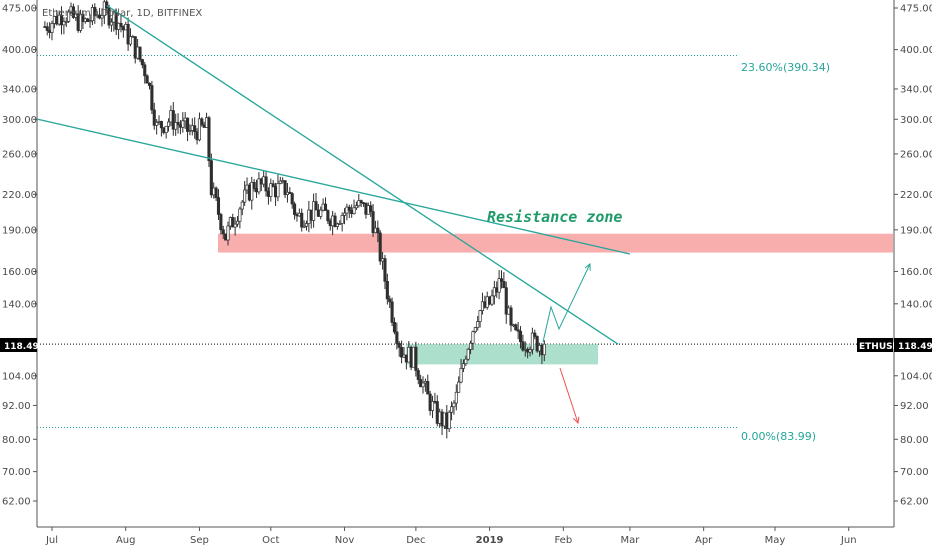  Describe the element at coordinates (916, 272) in the screenshot. I see `y-tick-label-right: 160.00` at that location.